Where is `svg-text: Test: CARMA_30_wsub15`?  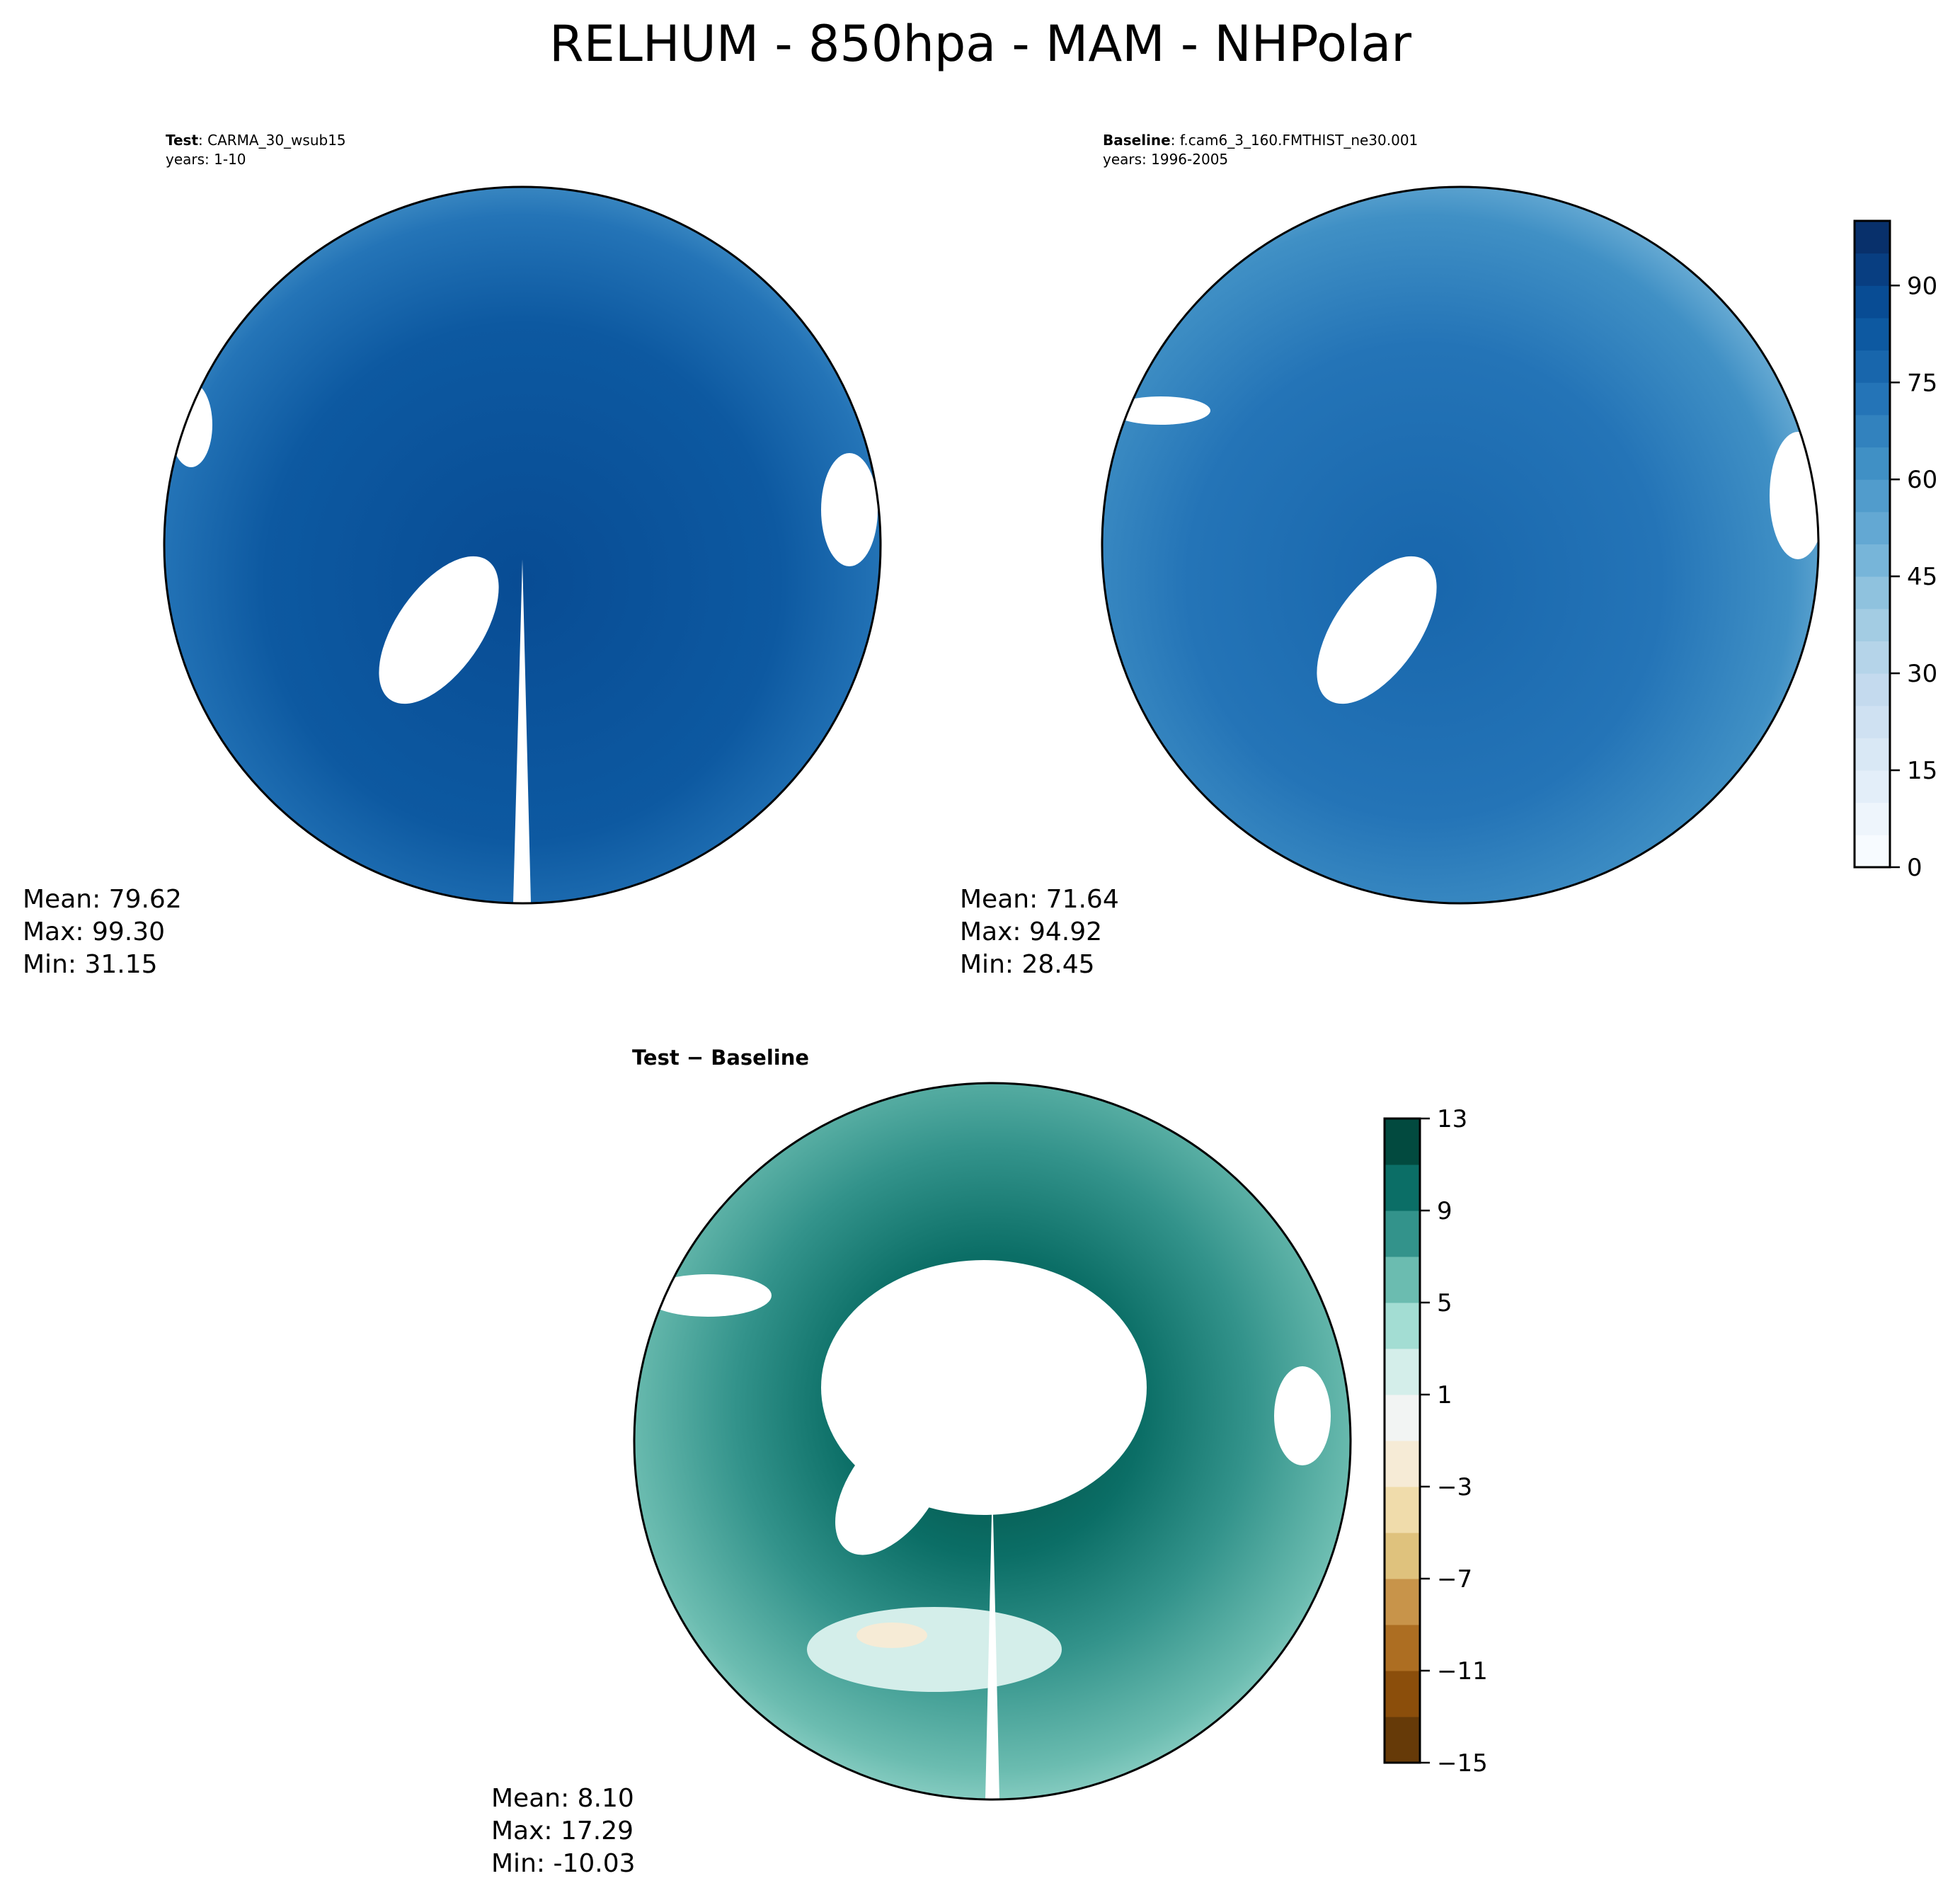 svg-text: Test: CARMA_30_wsub15 is located at coordinates (256, 140).